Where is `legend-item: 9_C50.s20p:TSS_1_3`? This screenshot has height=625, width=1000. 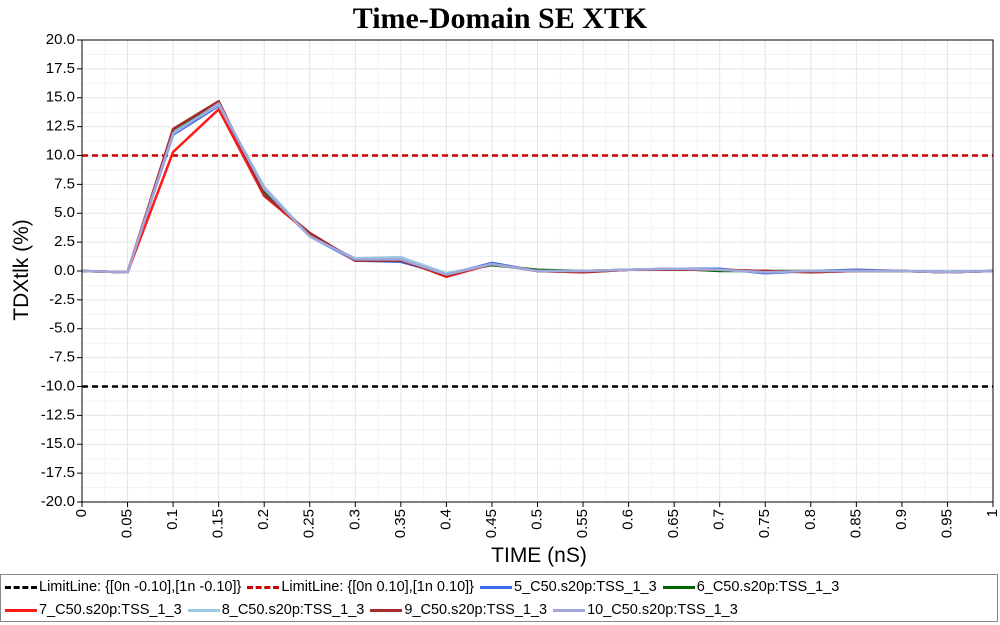
legend-item: 9_C50.s20p:TSS_1_3 is located at coordinates (458, 610).